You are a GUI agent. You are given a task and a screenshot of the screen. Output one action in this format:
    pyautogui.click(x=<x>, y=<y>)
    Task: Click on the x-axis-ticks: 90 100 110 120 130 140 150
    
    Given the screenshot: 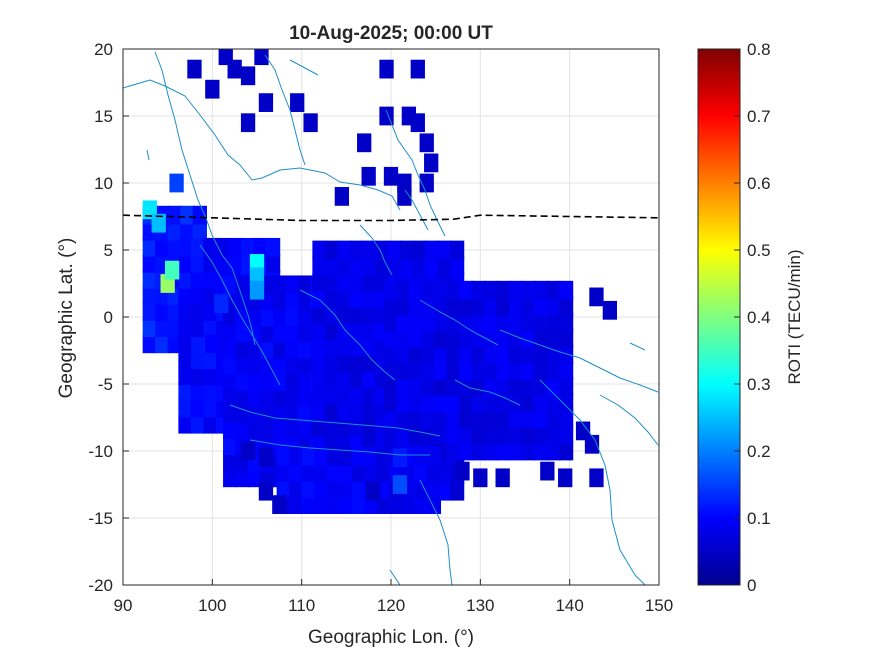 What is the action you would take?
    pyautogui.click(x=393, y=597)
    